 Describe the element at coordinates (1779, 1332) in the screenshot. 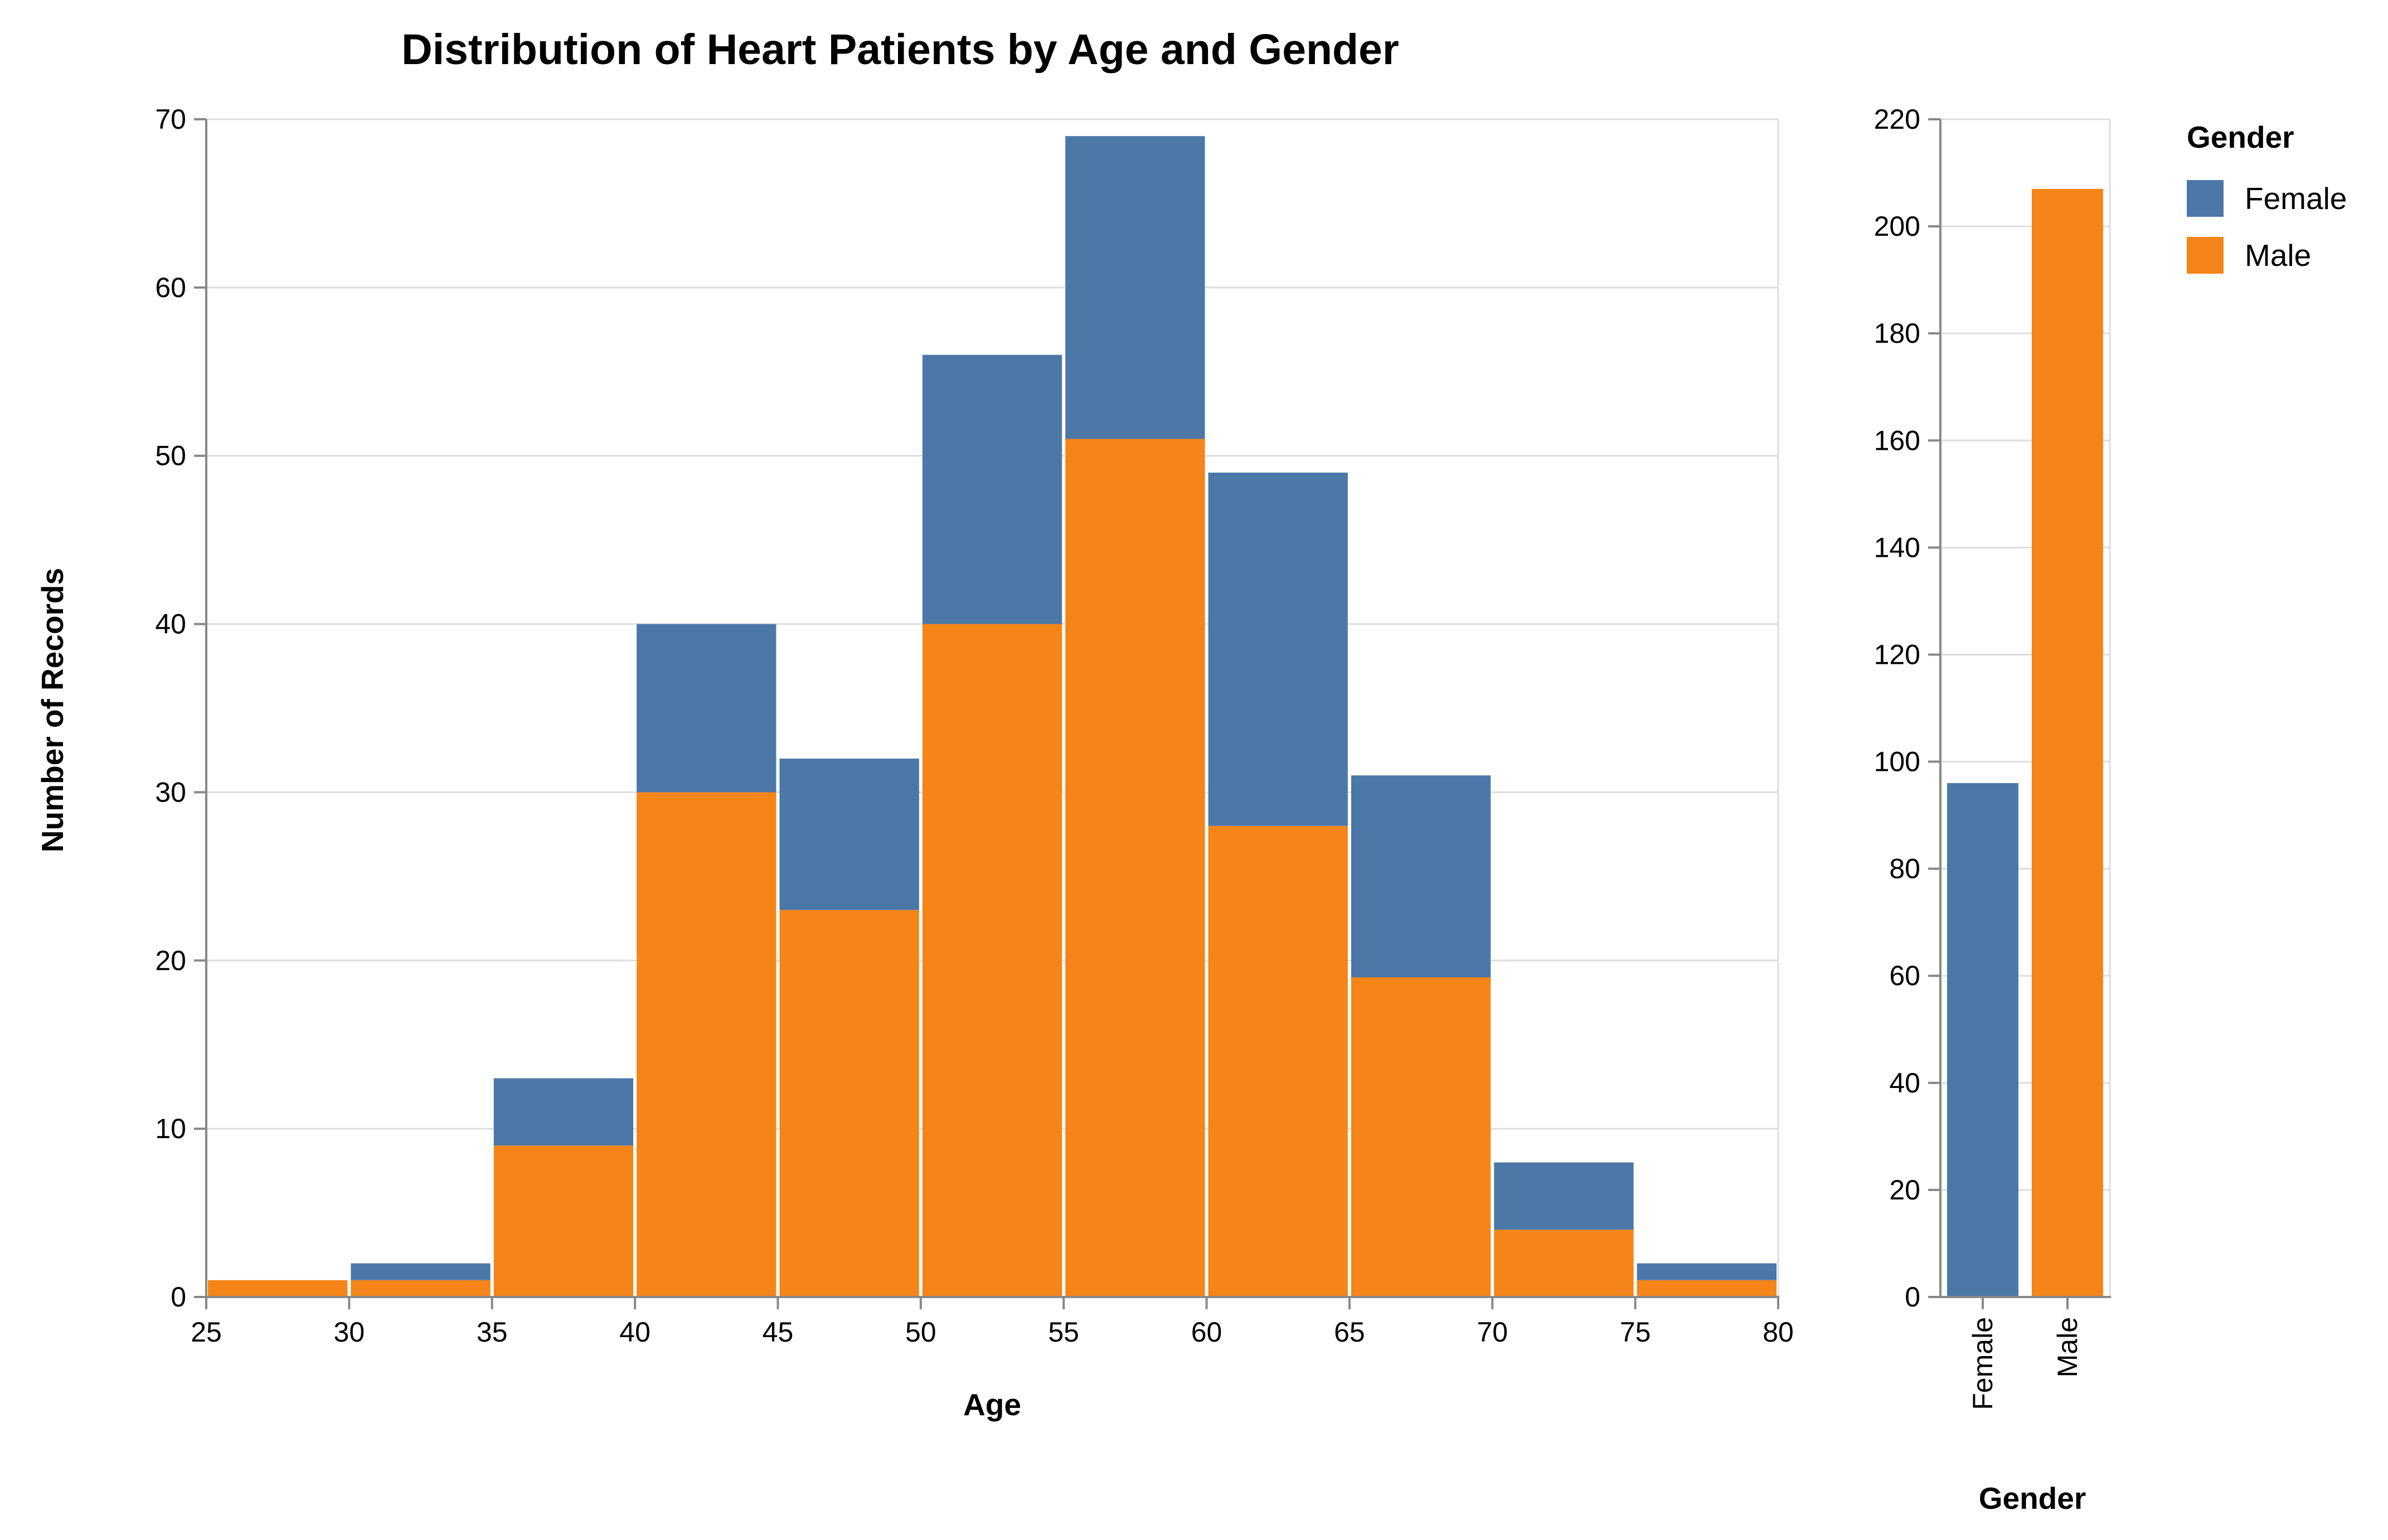

I see `x-tick-label: 80` at that location.